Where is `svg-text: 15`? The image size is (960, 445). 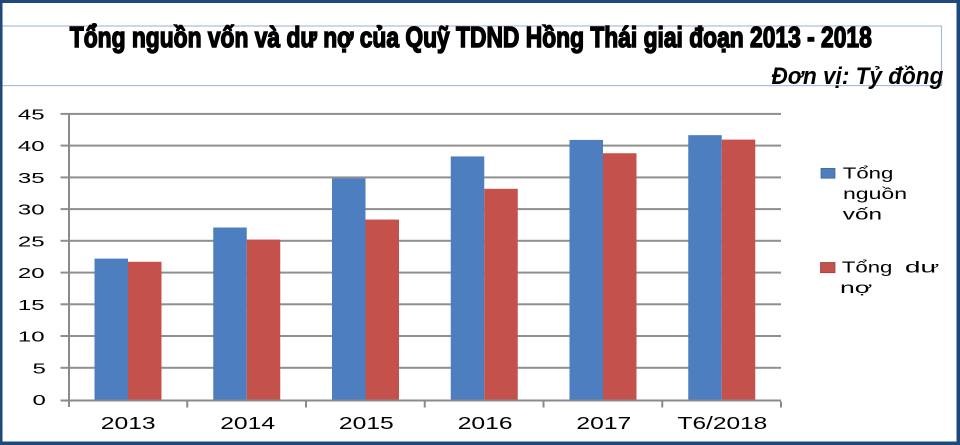
svg-text: 15 is located at coordinates (31, 305).